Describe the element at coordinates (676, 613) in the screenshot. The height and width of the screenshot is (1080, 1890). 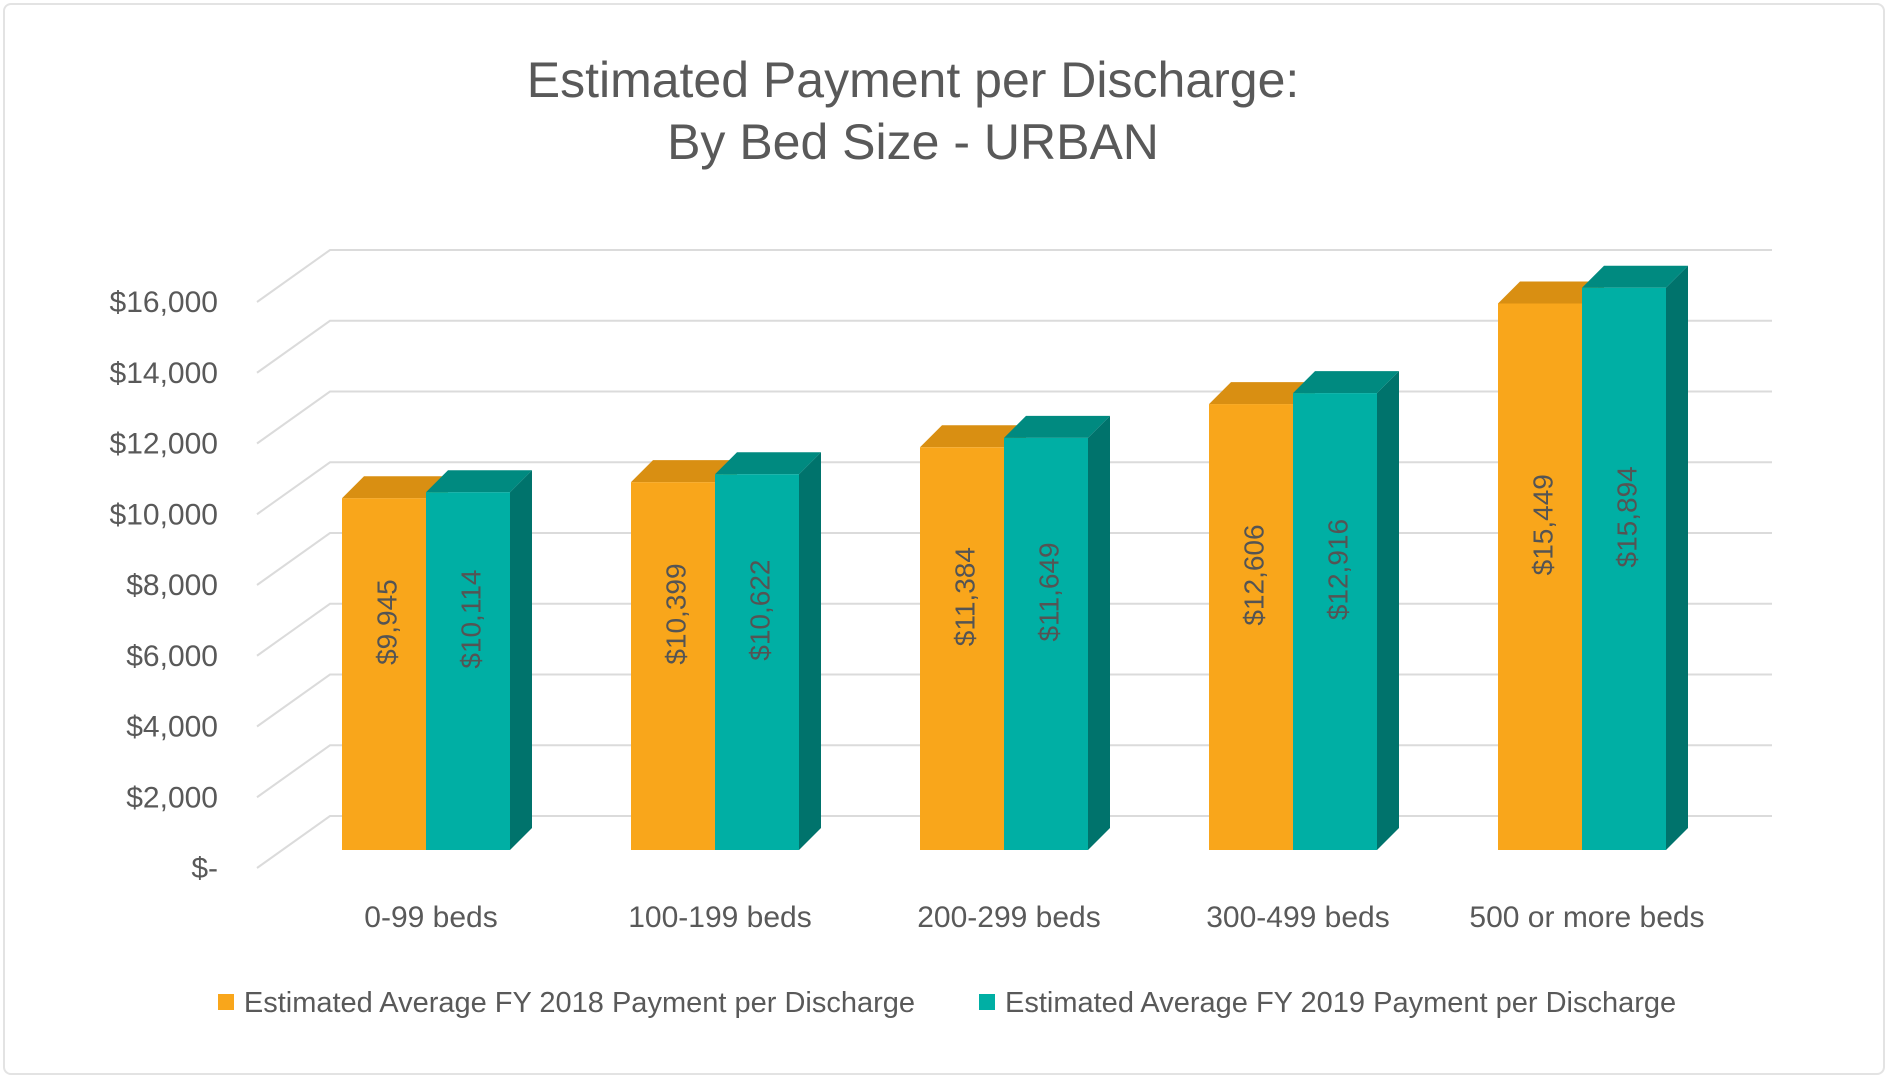
I see `bar-value-label: $10,399` at that location.